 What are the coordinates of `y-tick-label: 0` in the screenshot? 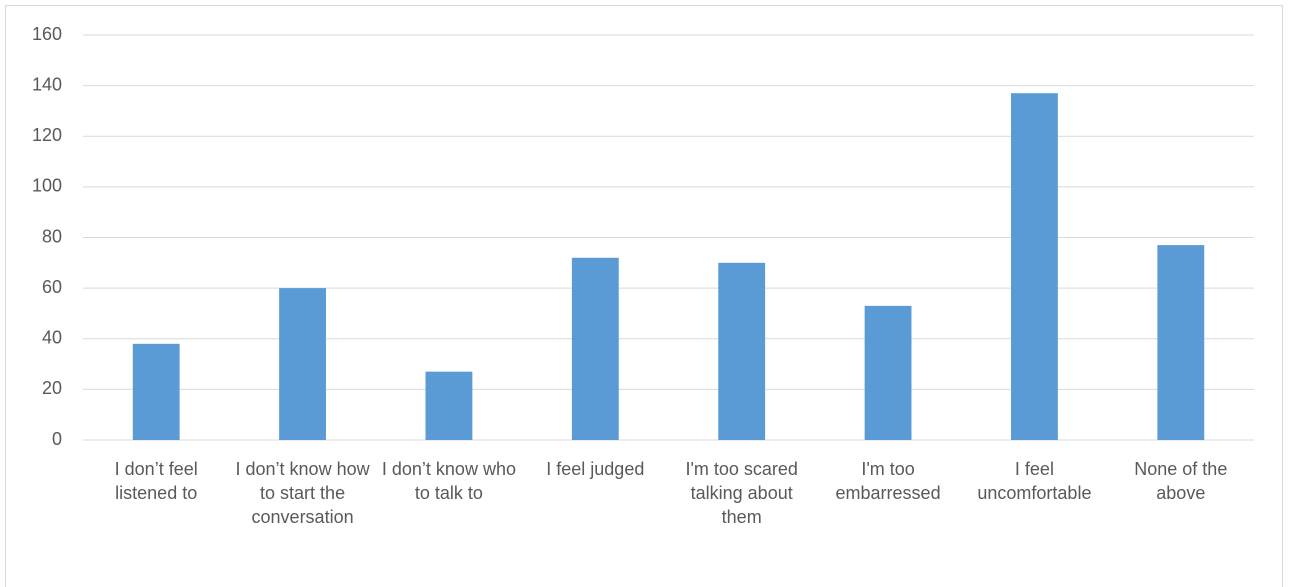 It's located at (57, 439).